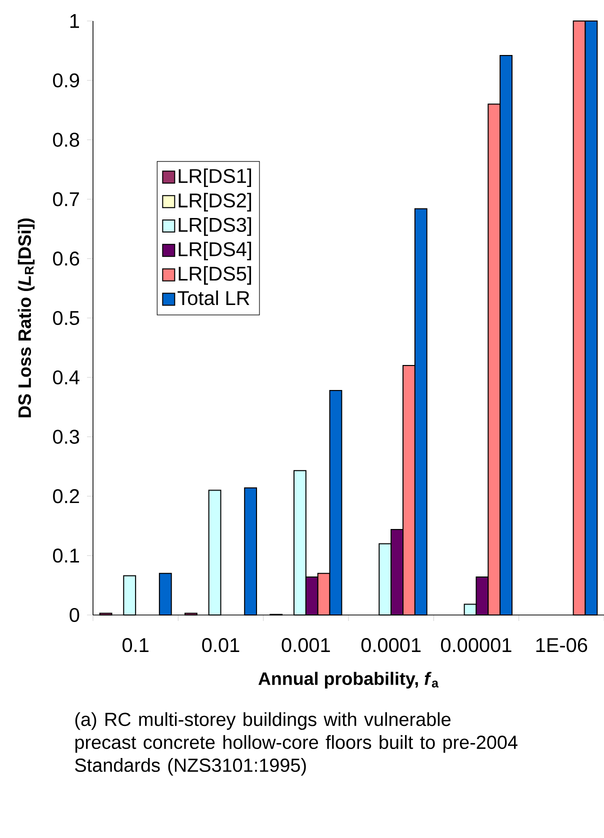 This screenshot has width=604, height=838. I want to click on y-tick-label: 0.8, so click(66, 139).